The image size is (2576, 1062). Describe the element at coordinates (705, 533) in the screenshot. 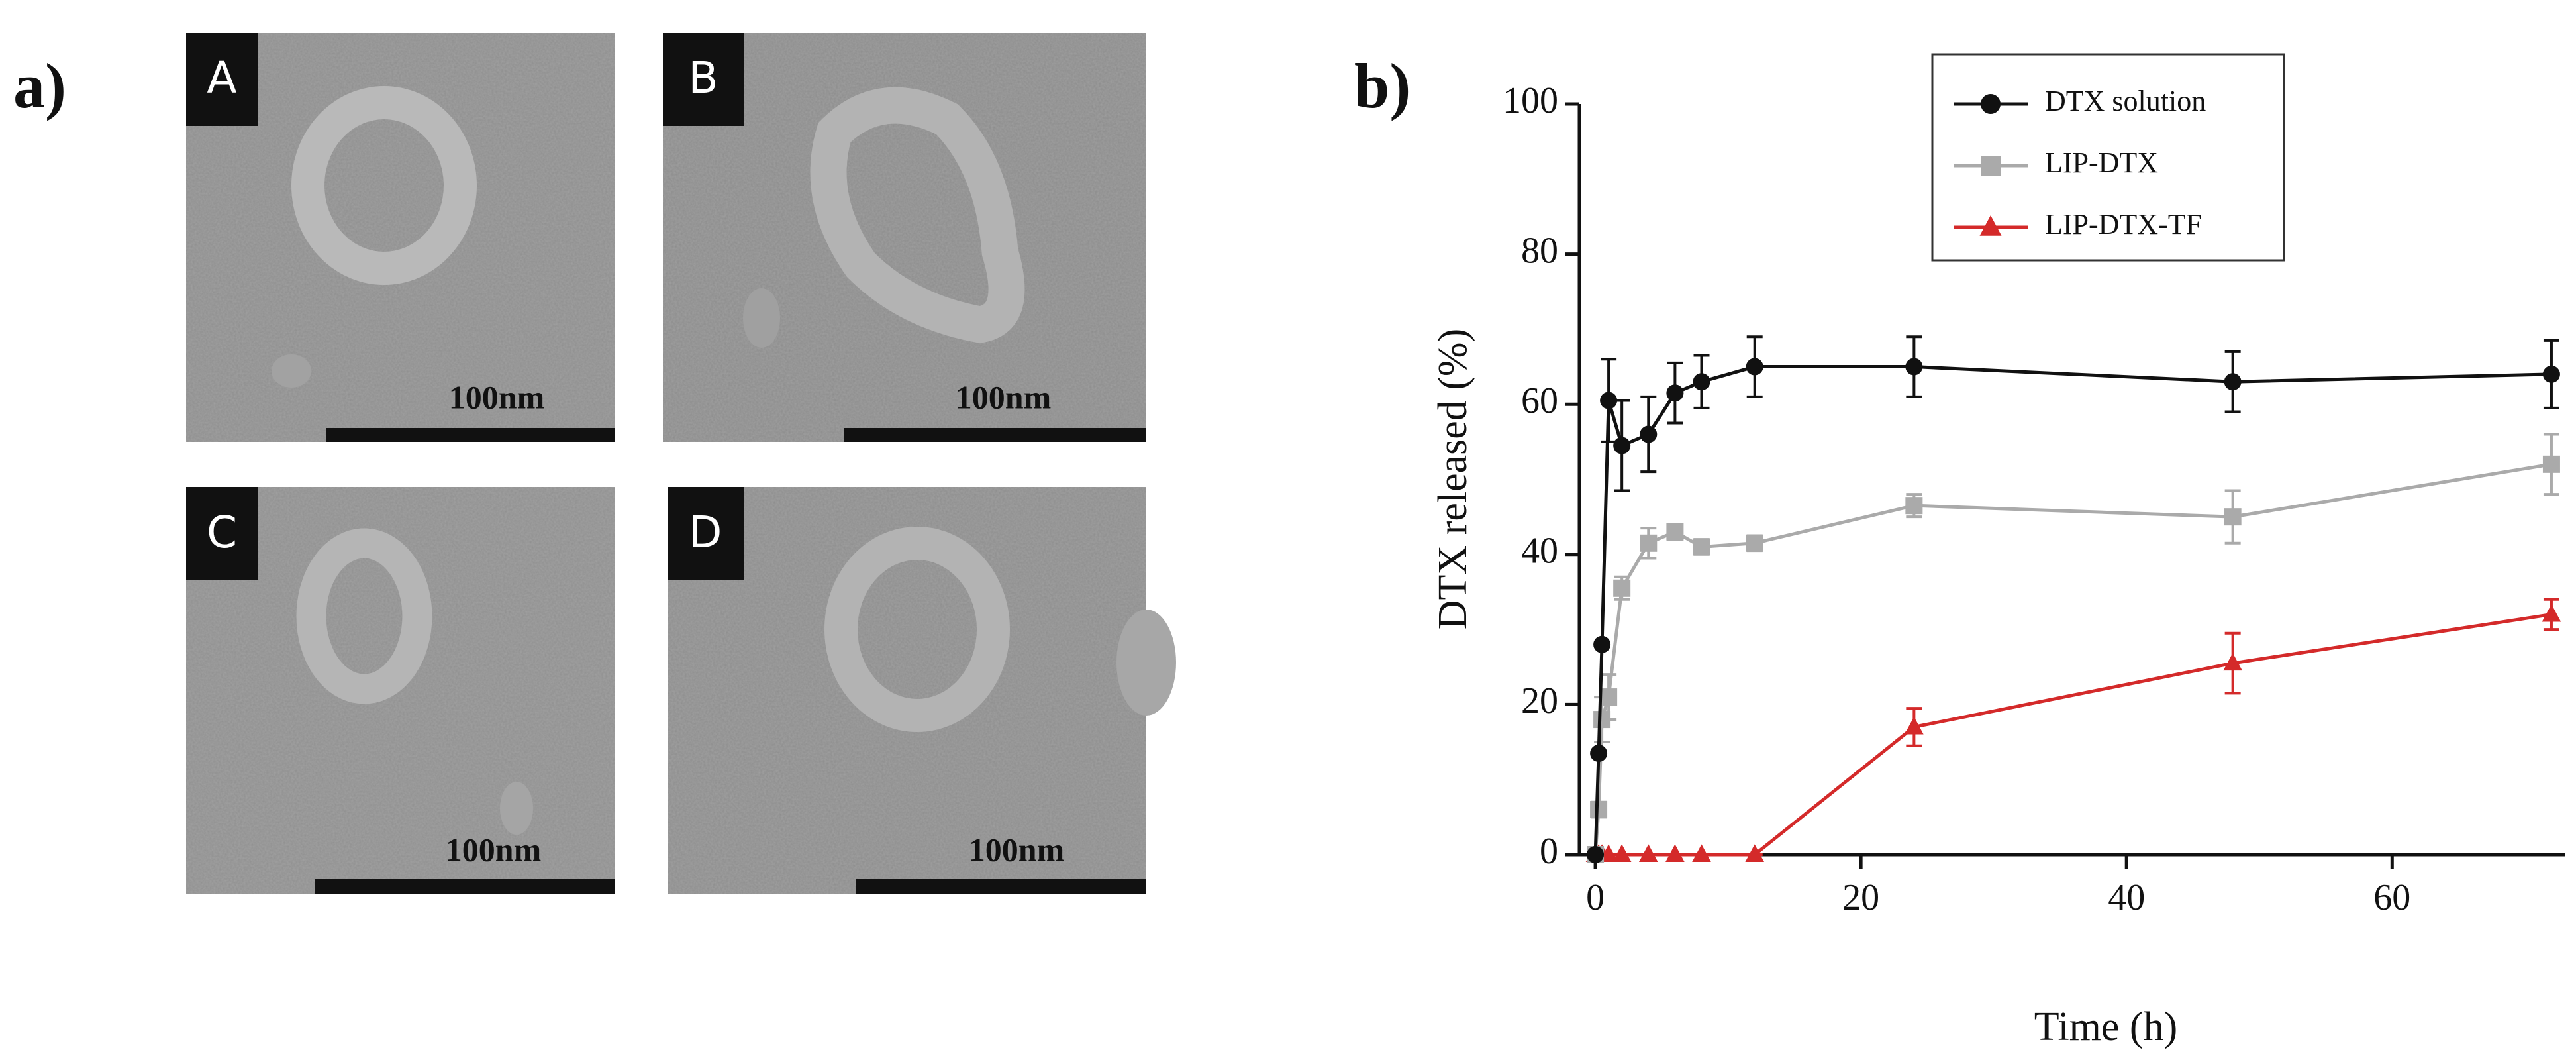

I see `micrograph-label: D` at that location.